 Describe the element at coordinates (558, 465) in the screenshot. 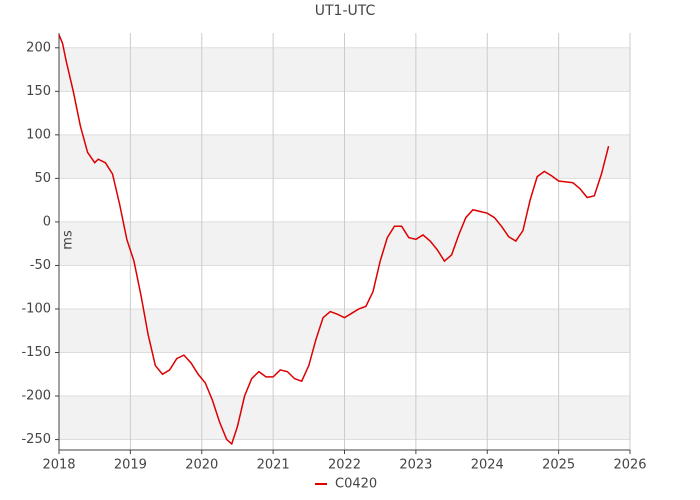

I see `x-tick-label: 2025` at that location.